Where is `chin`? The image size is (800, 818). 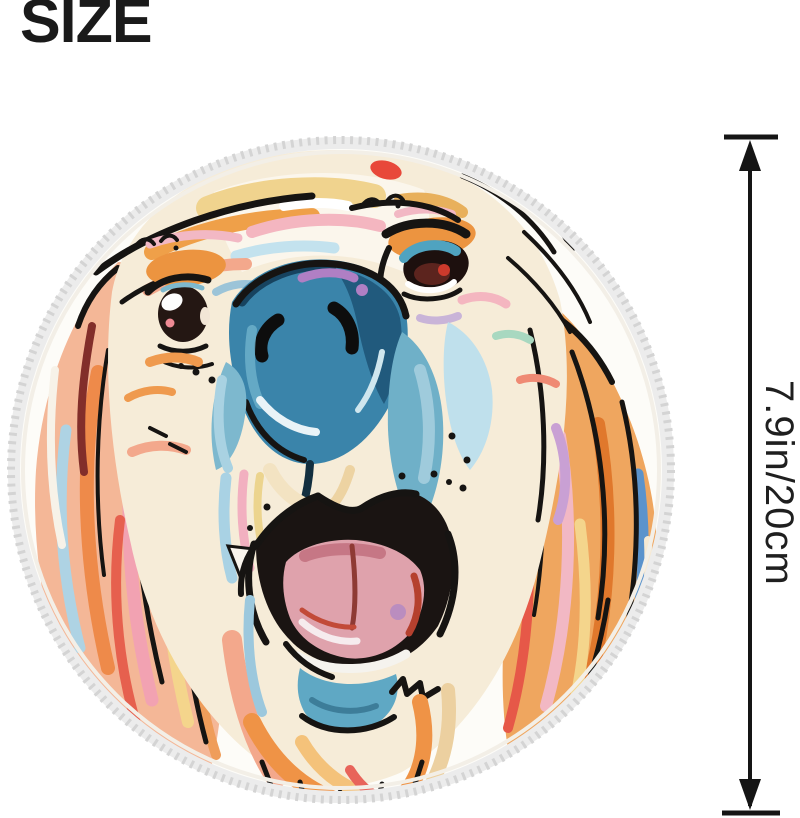 chin is located at coordinates (347, 700).